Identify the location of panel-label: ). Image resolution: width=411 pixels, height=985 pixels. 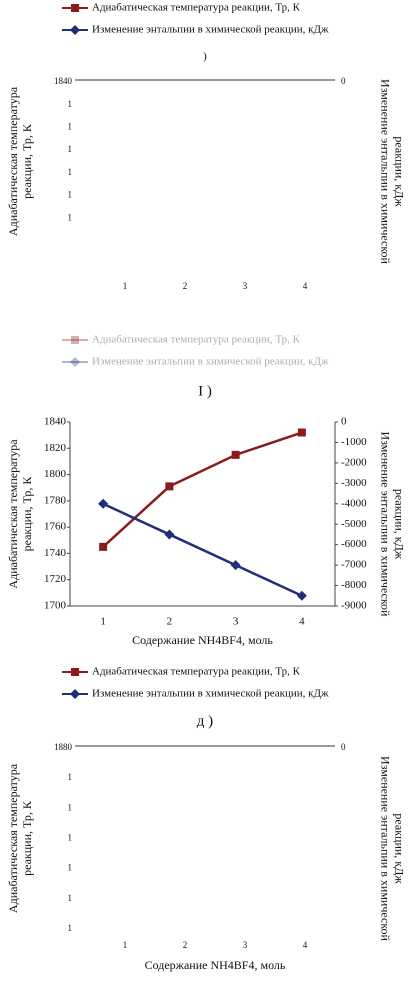
(205, 57).